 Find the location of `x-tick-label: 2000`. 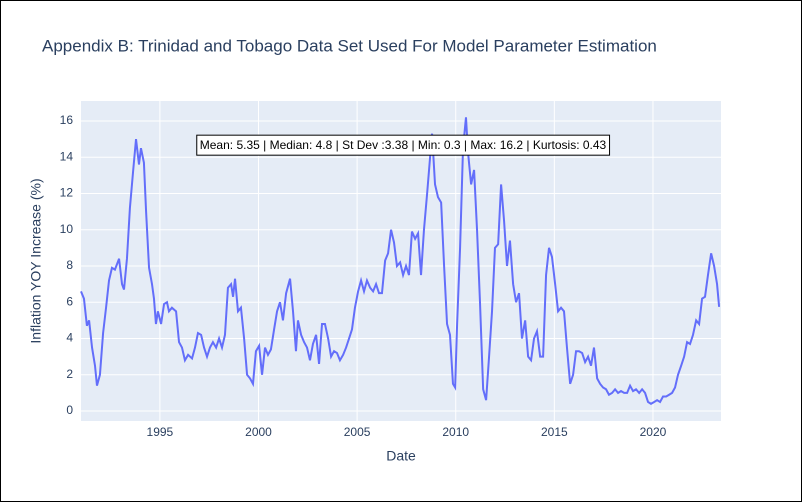

x-tick-label: 2000 is located at coordinates (258, 432).